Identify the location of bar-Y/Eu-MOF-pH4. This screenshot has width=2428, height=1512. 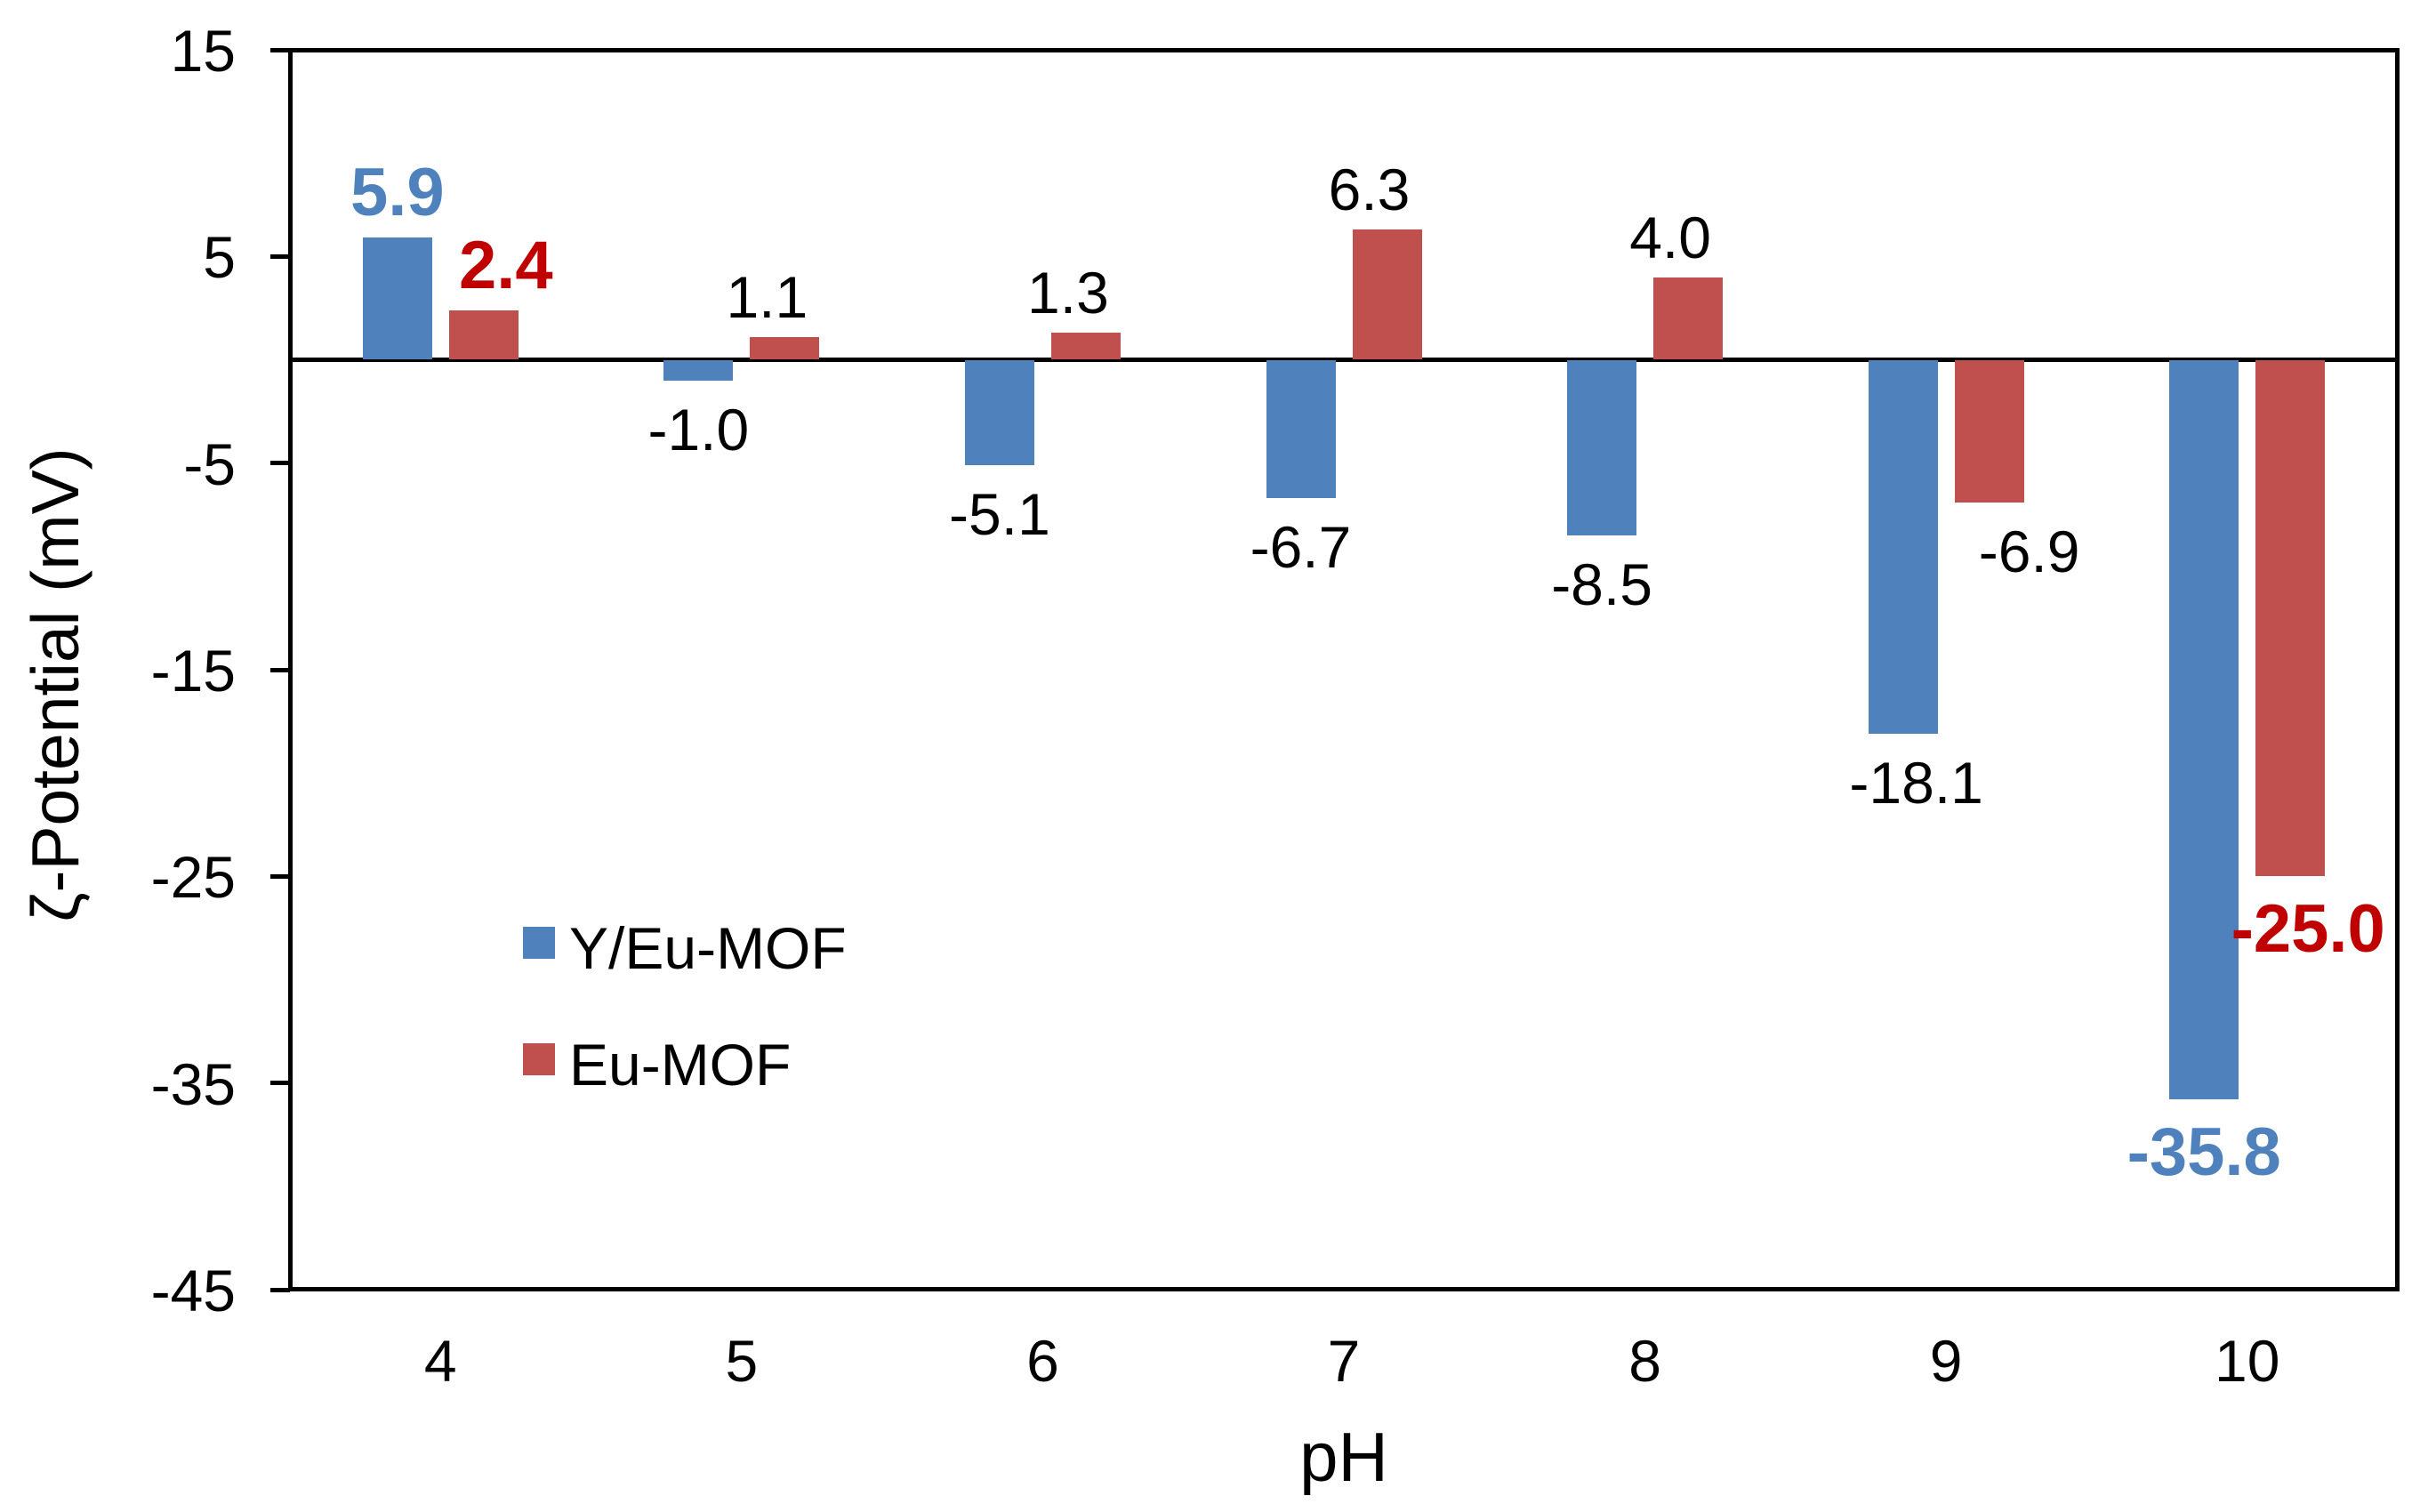
(397, 298).